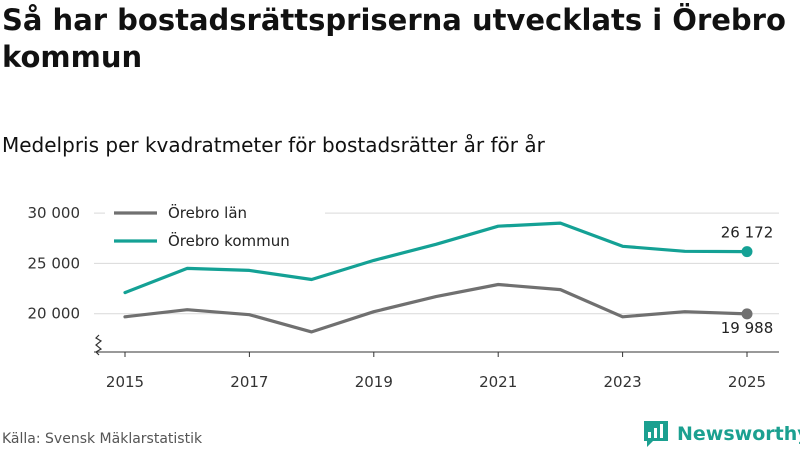 This screenshot has width=800, height=450. I want to click on x-tick-label: 2025, so click(747, 382).